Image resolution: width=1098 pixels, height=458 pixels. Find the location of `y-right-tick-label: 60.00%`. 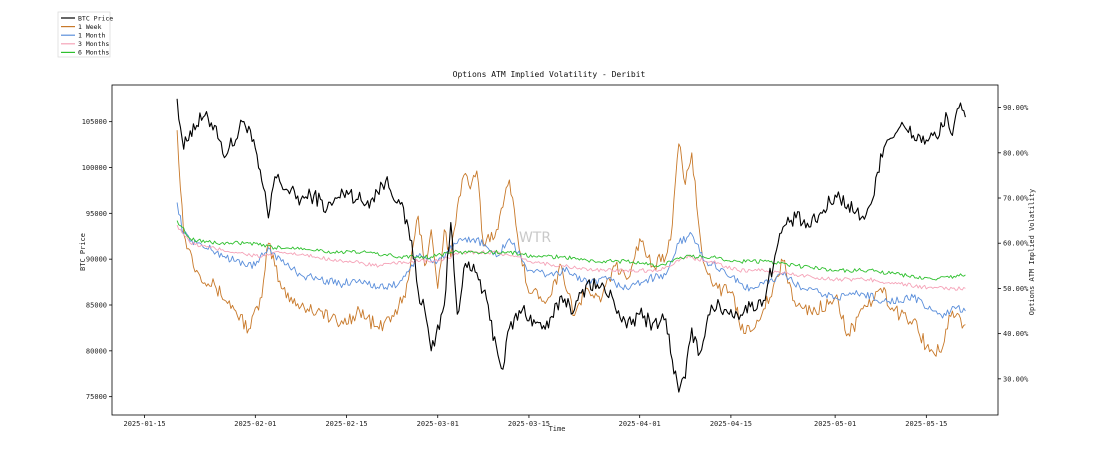

y-right-tick-label: 60.00% is located at coordinates (1016, 244).